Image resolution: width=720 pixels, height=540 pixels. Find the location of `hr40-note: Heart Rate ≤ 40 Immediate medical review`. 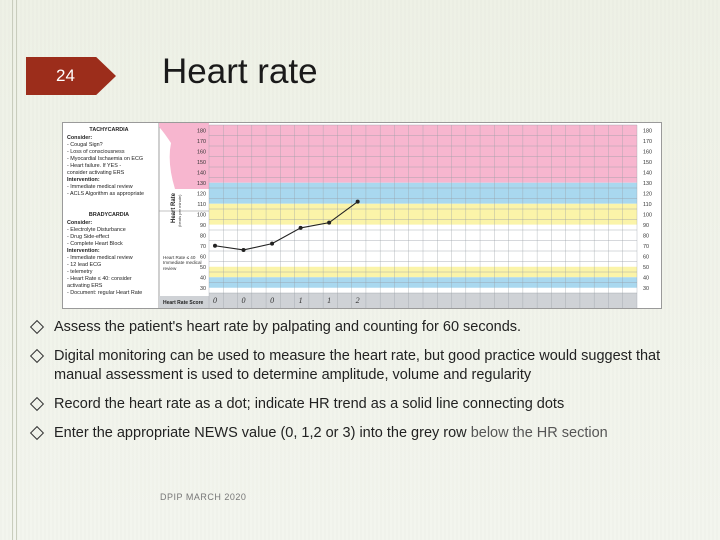

hr40-note: Heart Rate ≤ 40 Immediate medical review is located at coordinates (182, 263).